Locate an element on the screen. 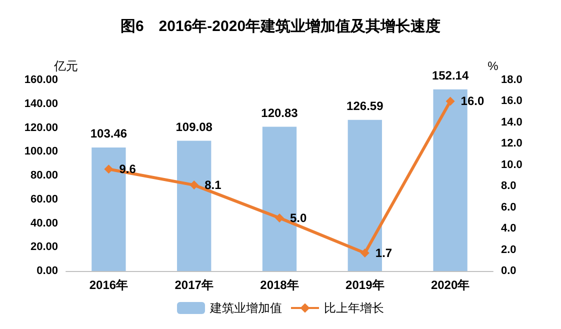 This screenshot has width=561, height=329. data-label: 103.46 is located at coordinates (109, 133).